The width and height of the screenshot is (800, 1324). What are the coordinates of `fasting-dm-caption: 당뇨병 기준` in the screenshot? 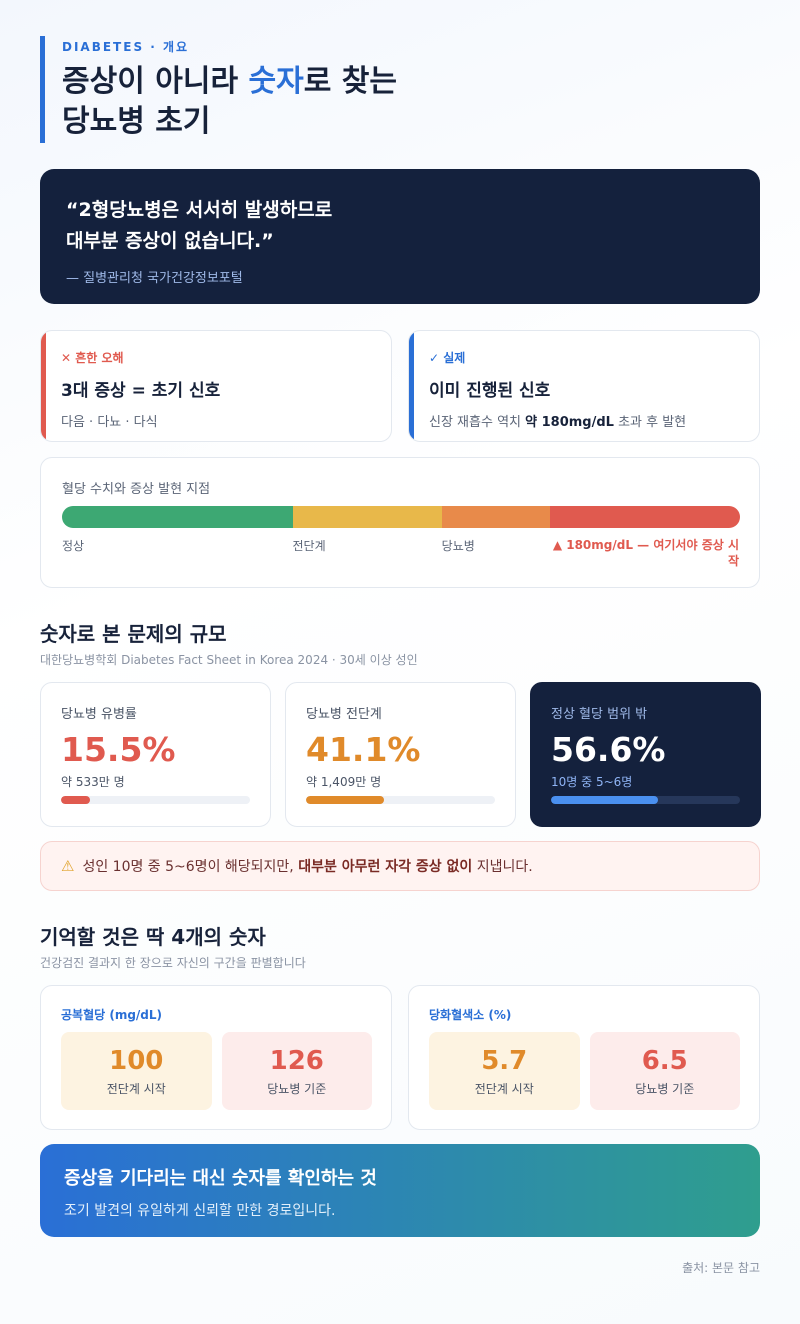 It's located at (297, 1088).